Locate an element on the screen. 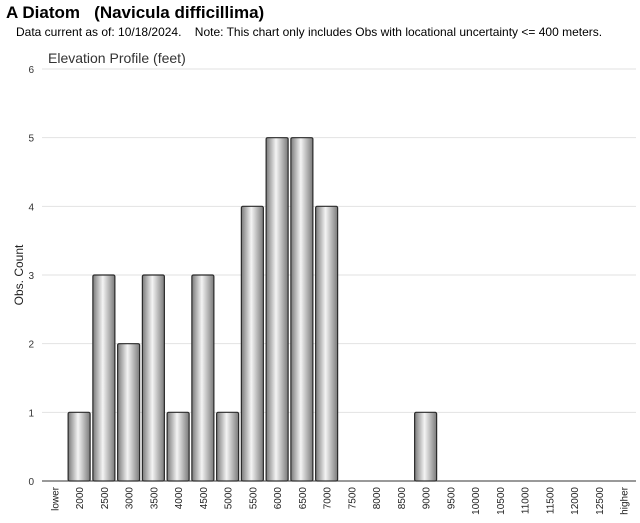 The height and width of the screenshot is (523, 640). x-tick-label: 2500 is located at coordinates (105, 498).